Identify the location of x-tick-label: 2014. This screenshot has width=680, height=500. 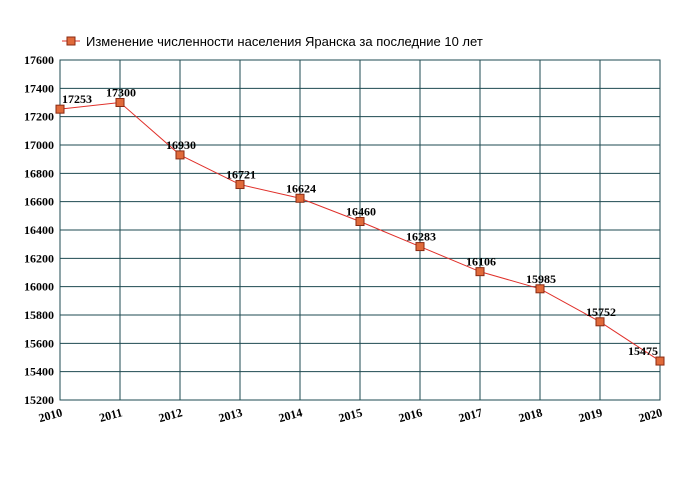
(290, 415).